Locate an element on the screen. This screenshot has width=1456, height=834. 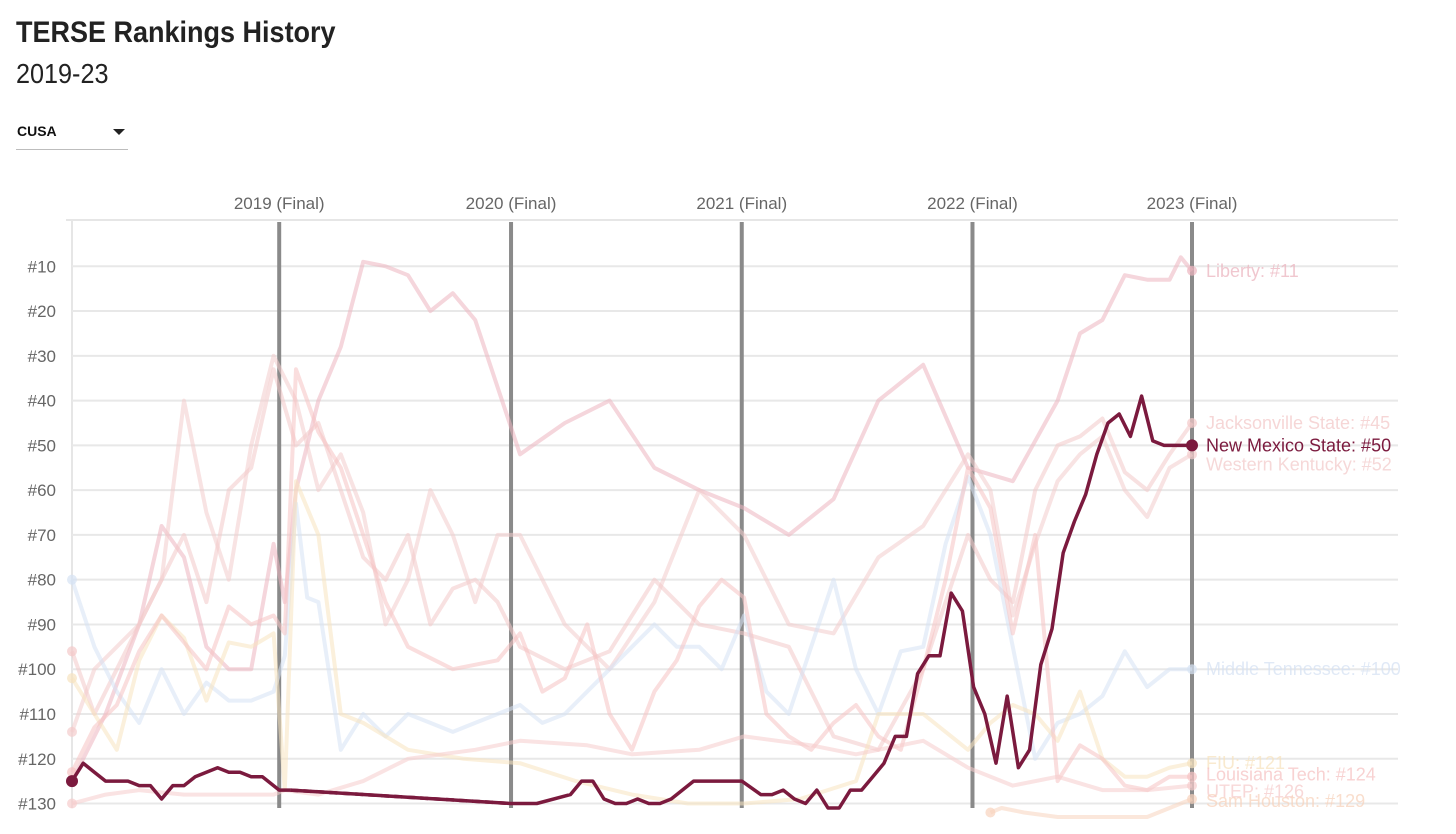
y-tick-label: #100 is located at coordinates (37, 669).